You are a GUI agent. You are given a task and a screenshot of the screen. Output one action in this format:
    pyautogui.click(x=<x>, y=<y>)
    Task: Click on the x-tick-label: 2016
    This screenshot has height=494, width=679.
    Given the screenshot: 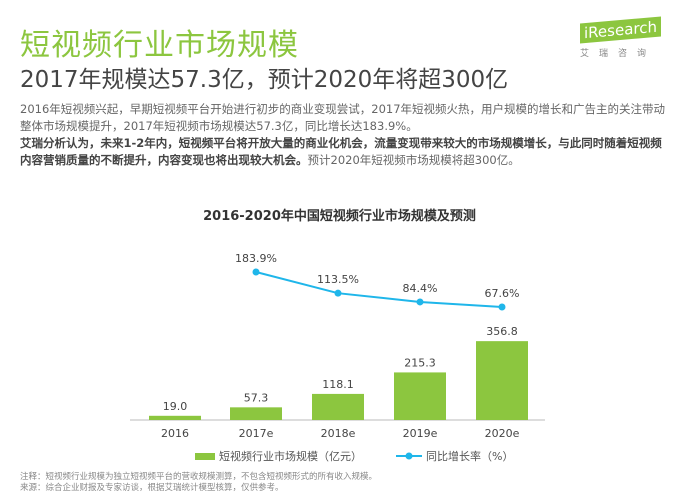 What is the action you would take?
    pyautogui.click(x=175, y=433)
    